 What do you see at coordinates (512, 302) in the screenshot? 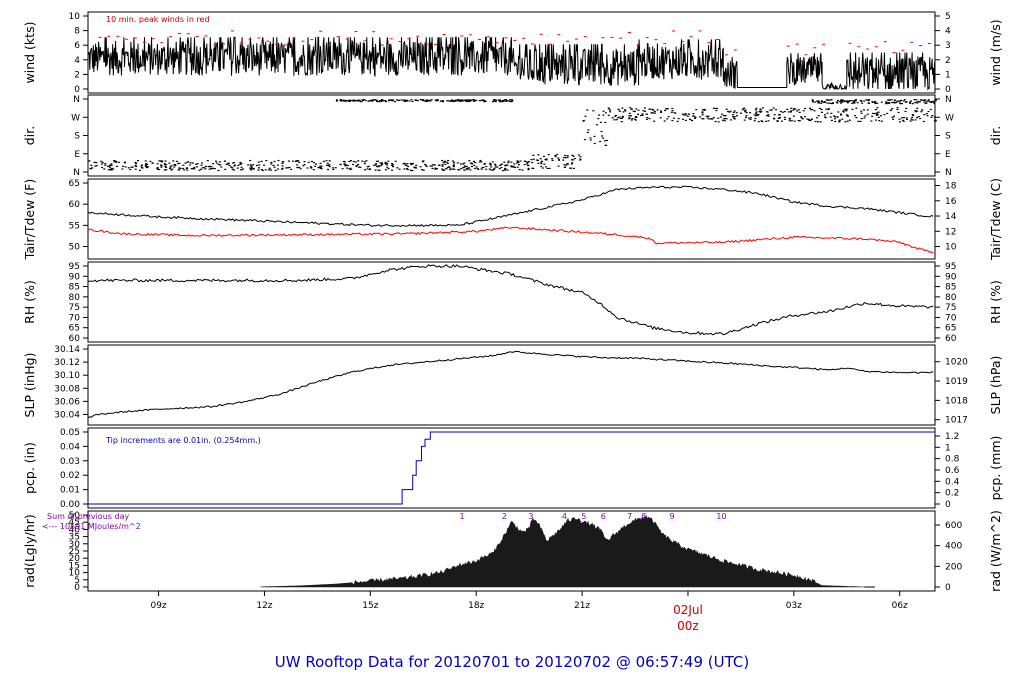
I see `rh-panel-frame: RH (%) RH (%)` at bounding box center [512, 302].